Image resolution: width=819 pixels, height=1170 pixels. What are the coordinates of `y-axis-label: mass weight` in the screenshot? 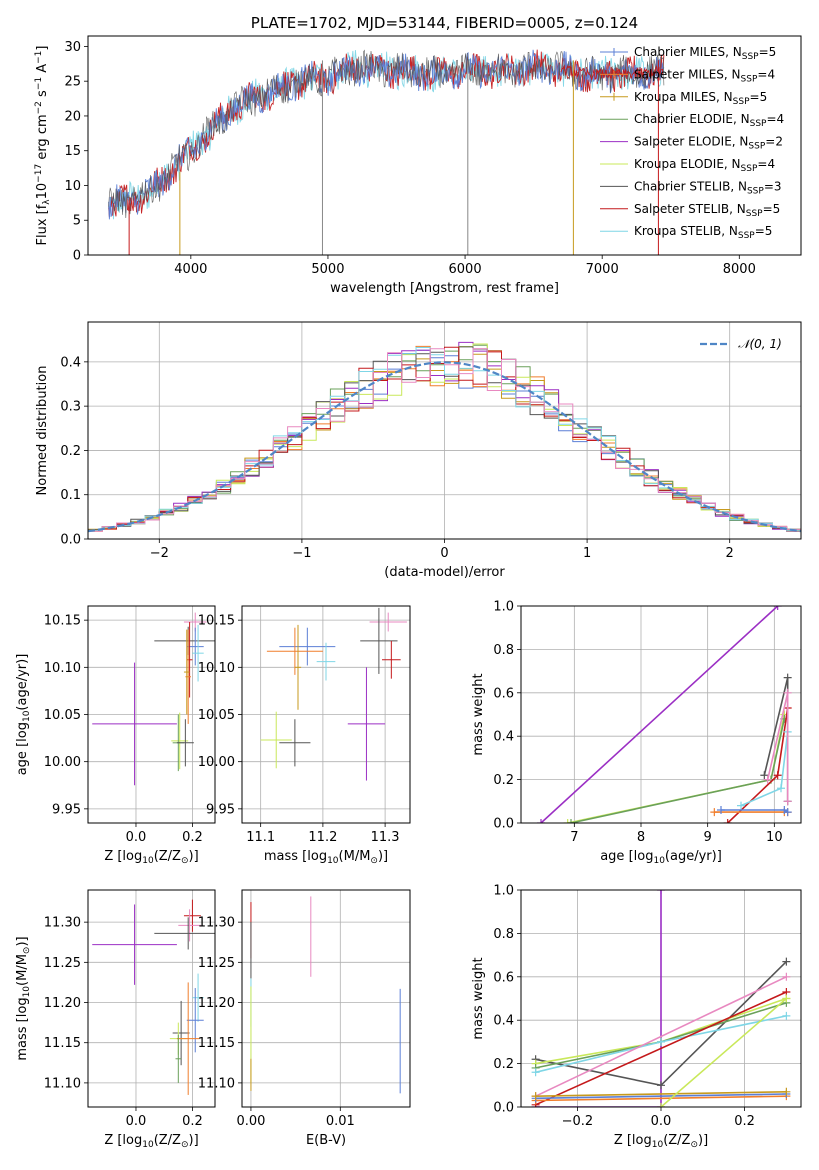 It's located at (478, 998).